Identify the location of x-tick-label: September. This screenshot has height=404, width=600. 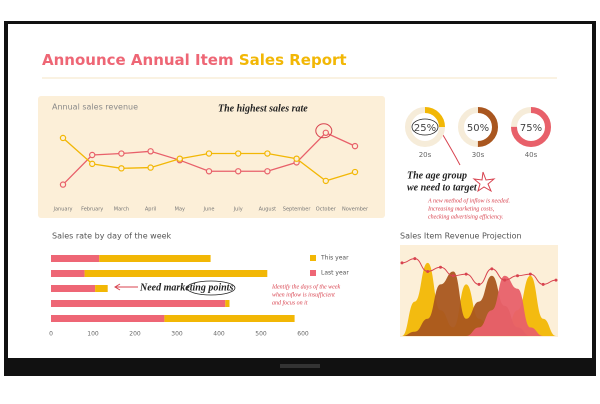
(297, 210).